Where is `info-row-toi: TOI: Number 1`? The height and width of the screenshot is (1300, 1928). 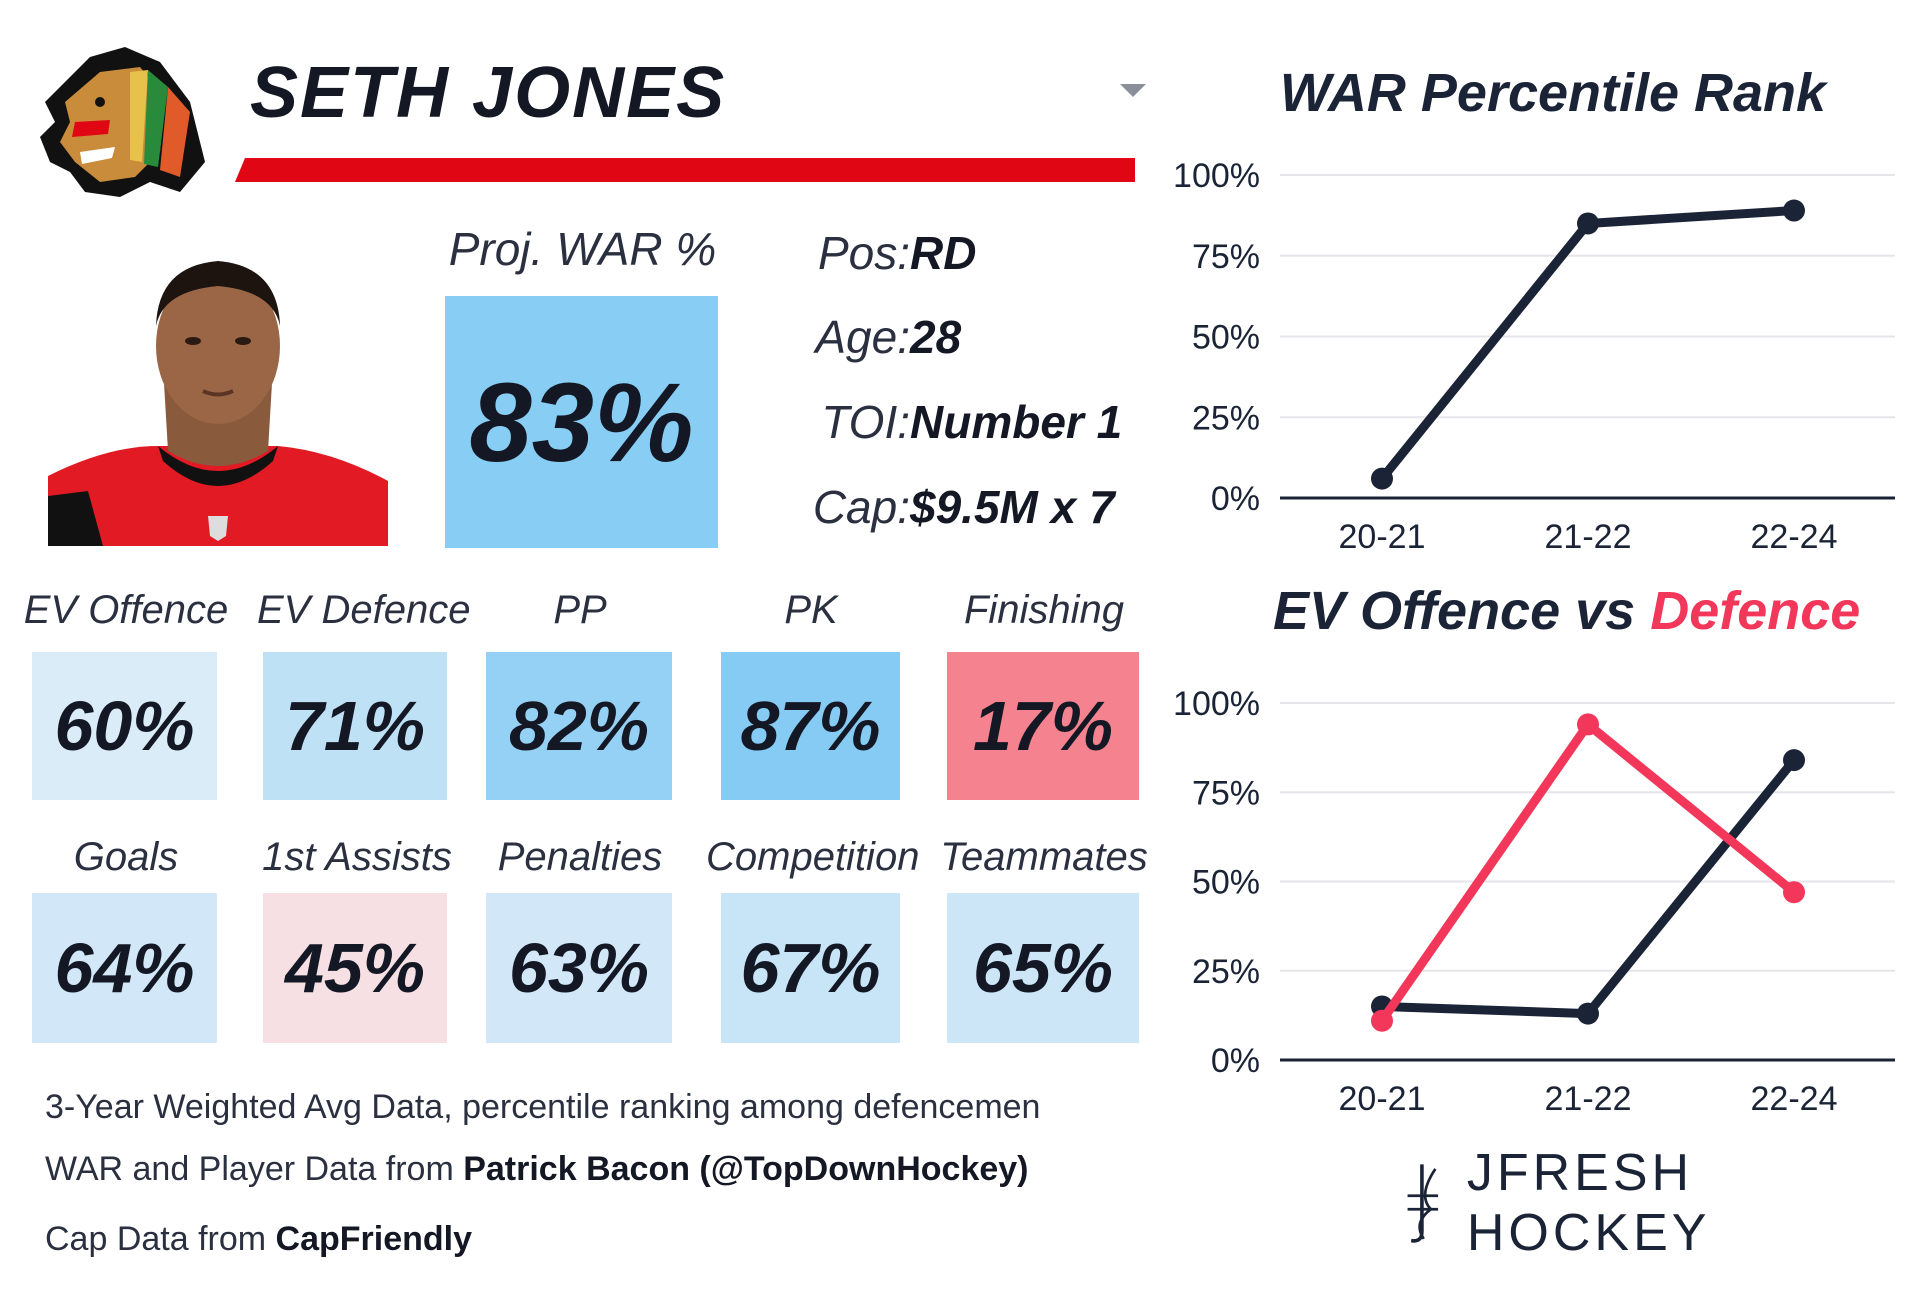
info-row-toi: TOI: Number 1 is located at coordinates (956, 425).